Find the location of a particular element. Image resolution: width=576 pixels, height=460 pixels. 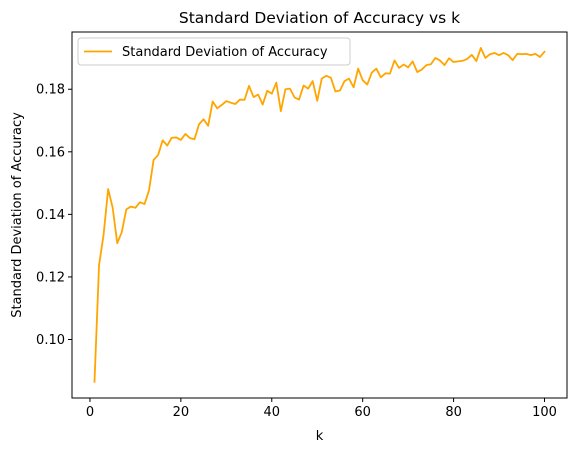

x-axis-label: k is located at coordinates (320, 436).